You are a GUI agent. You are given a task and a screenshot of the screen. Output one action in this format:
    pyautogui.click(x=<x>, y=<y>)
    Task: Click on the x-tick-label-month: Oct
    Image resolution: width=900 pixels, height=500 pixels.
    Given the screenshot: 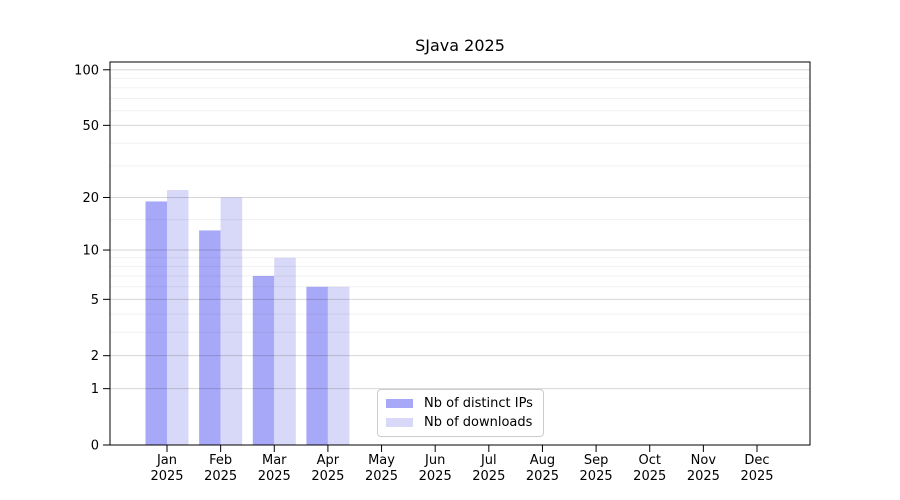 What is the action you would take?
    pyautogui.click(x=649, y=460)
    